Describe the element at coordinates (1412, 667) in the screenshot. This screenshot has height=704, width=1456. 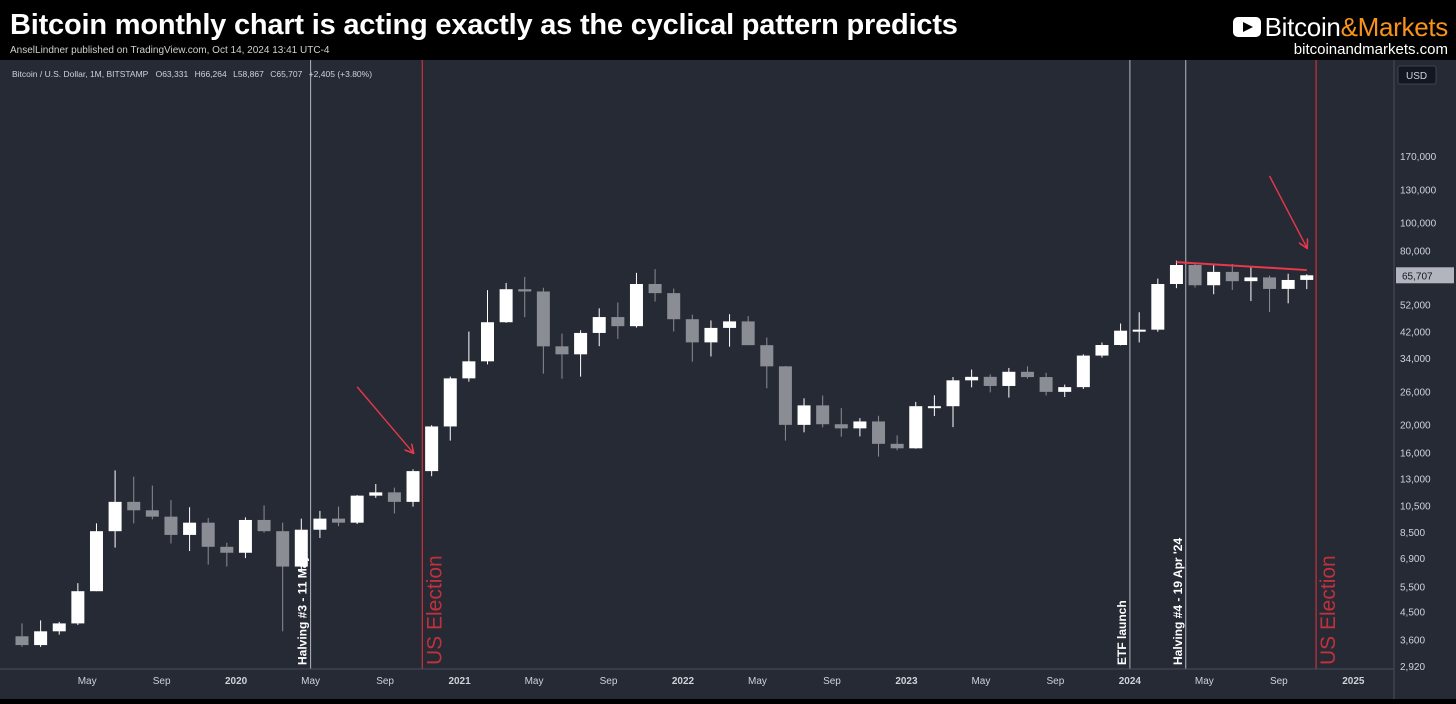
I see `y-tick-label: 2,920` at that location.